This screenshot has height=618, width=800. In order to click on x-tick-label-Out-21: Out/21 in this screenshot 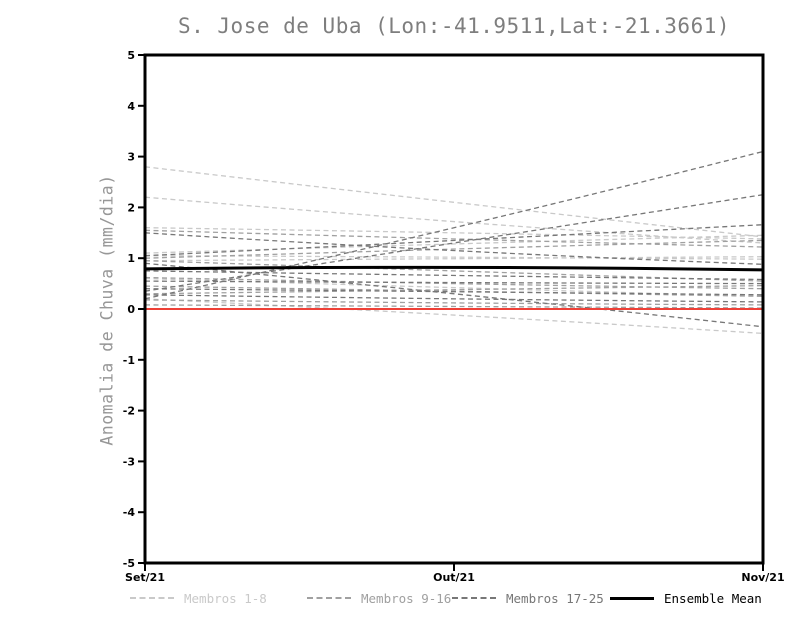, I will do `click(454, 577)`.